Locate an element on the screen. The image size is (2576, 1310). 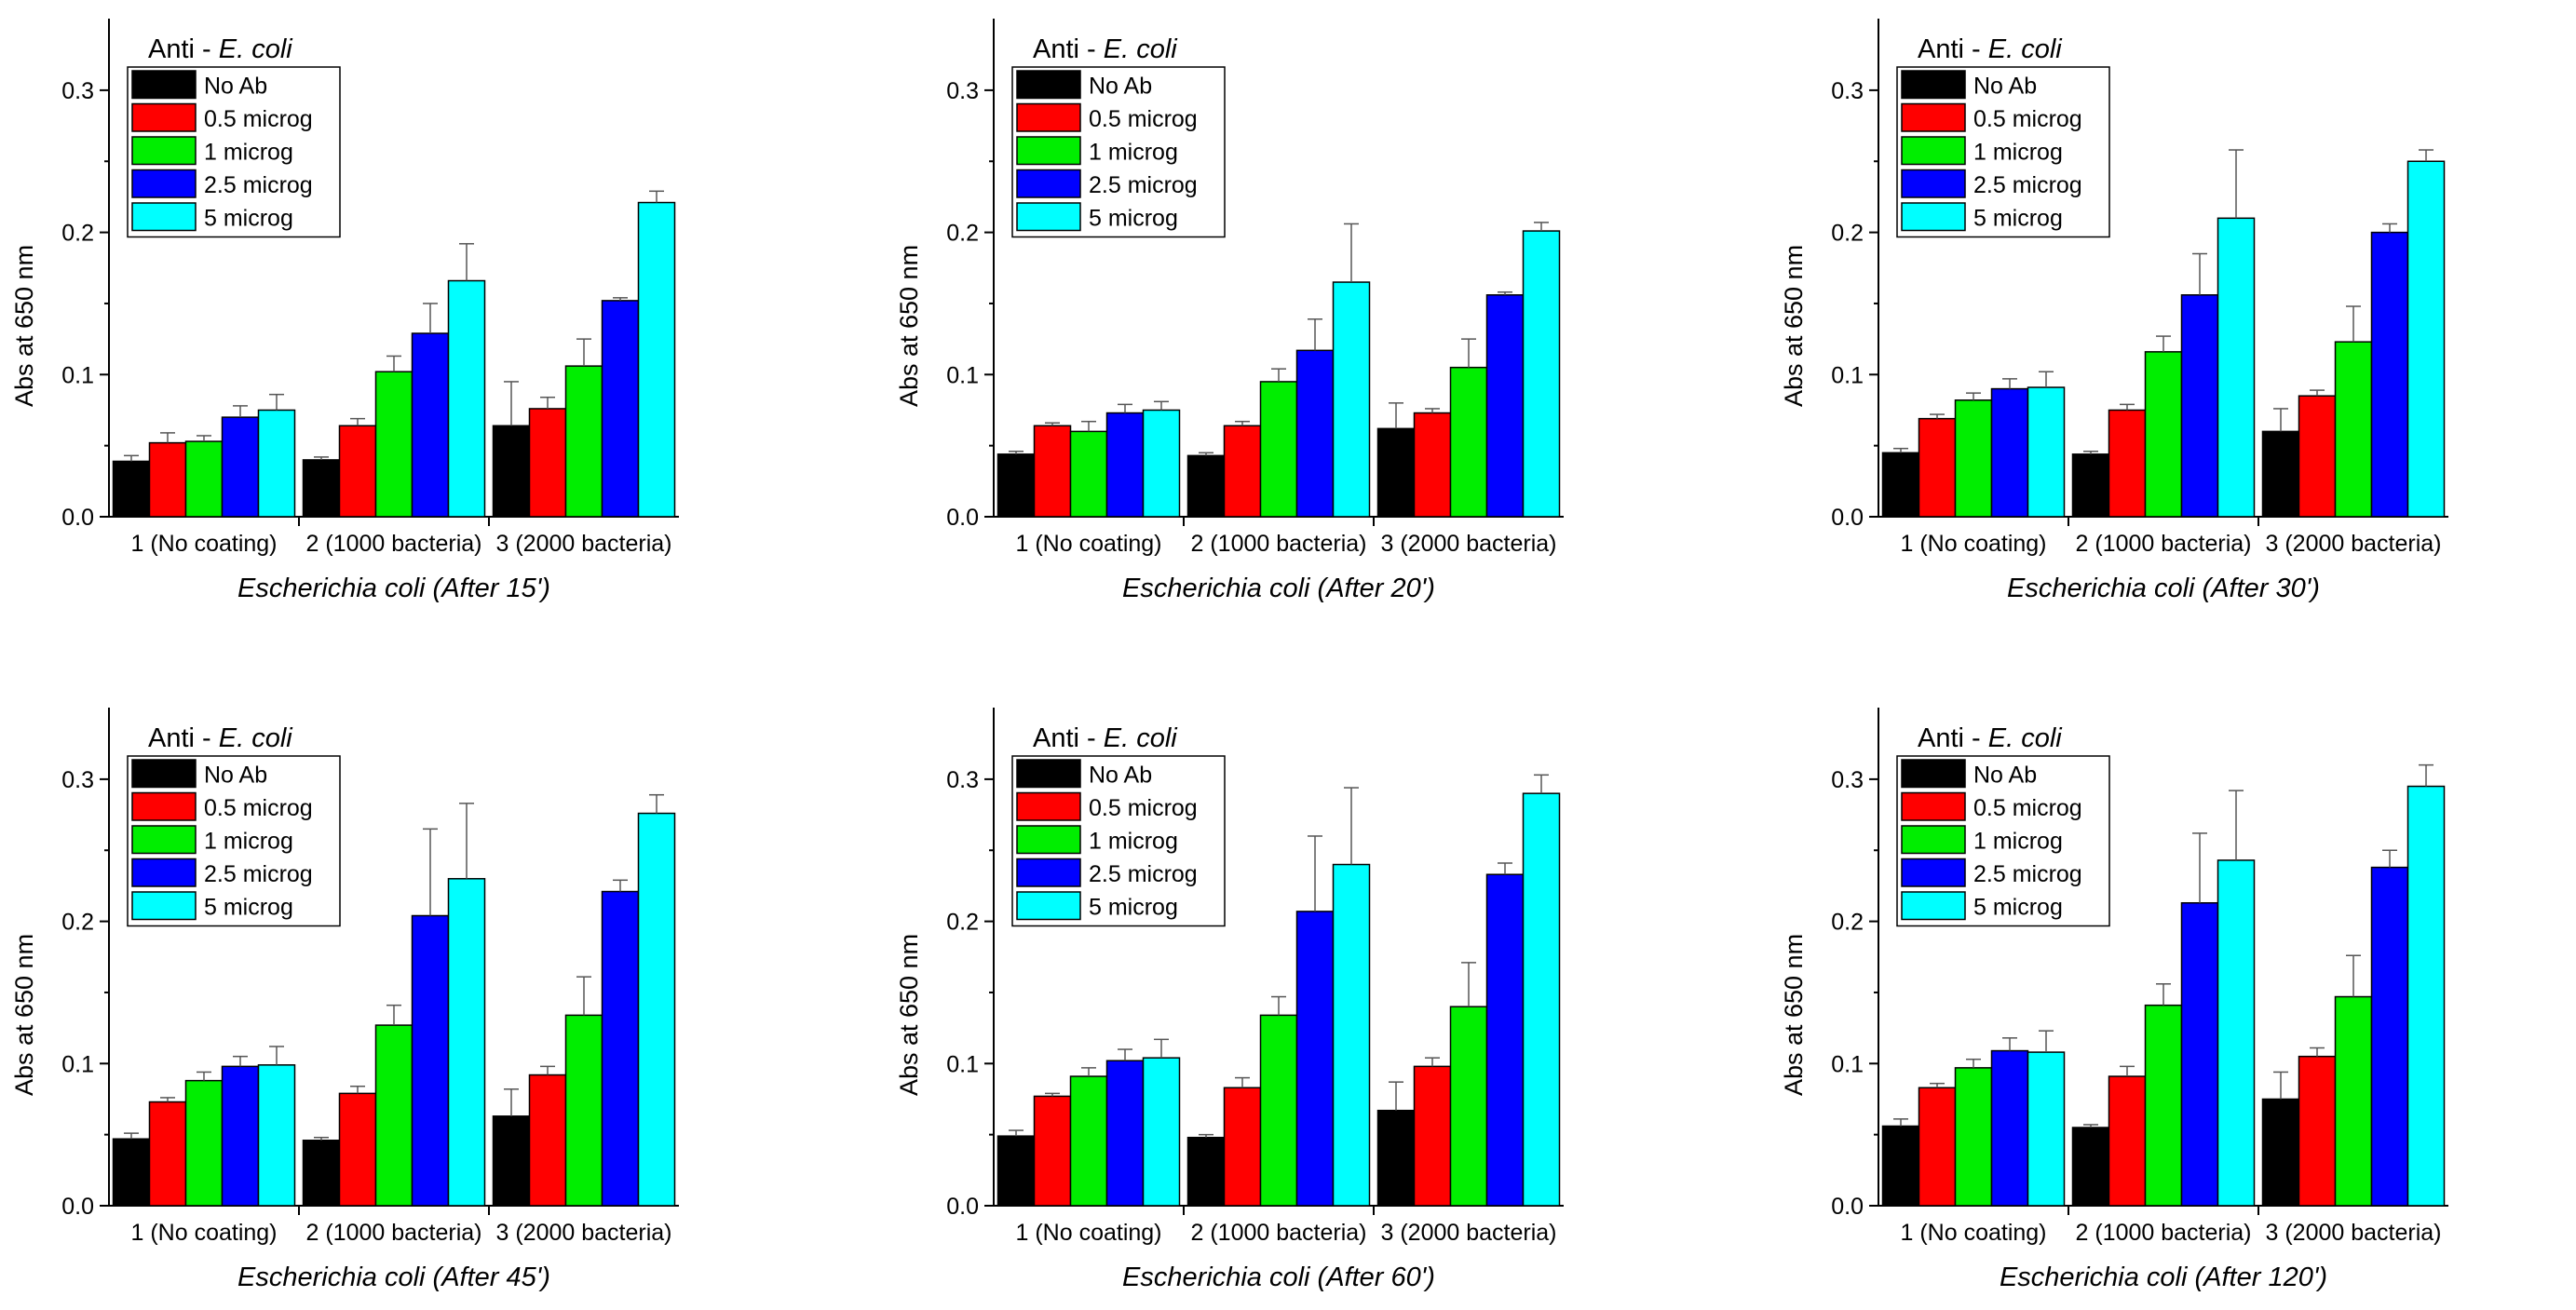
x-axis-label: Escherichia coli (After 15') is located at coordinates (393, 588).